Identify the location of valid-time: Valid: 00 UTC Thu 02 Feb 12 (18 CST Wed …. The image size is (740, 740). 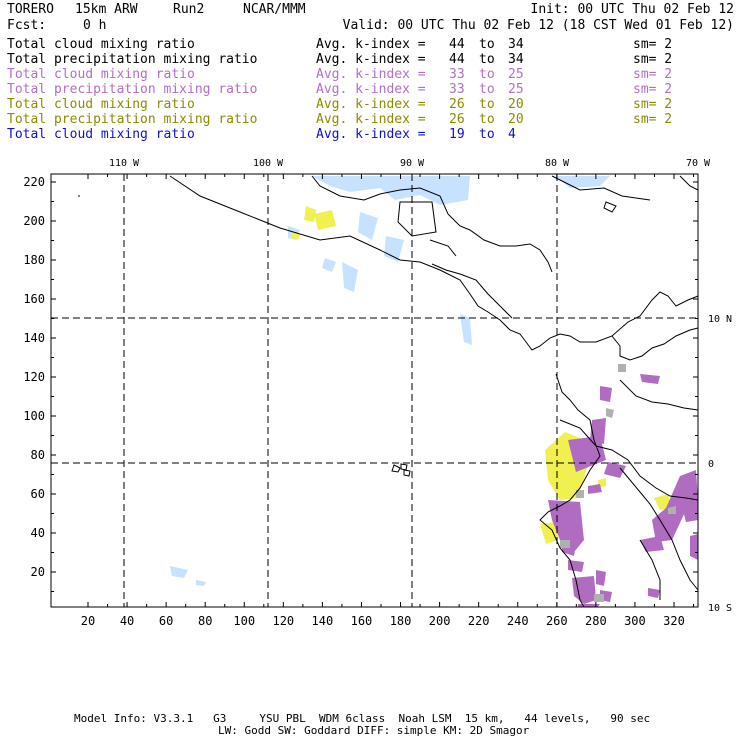
(538, 25).